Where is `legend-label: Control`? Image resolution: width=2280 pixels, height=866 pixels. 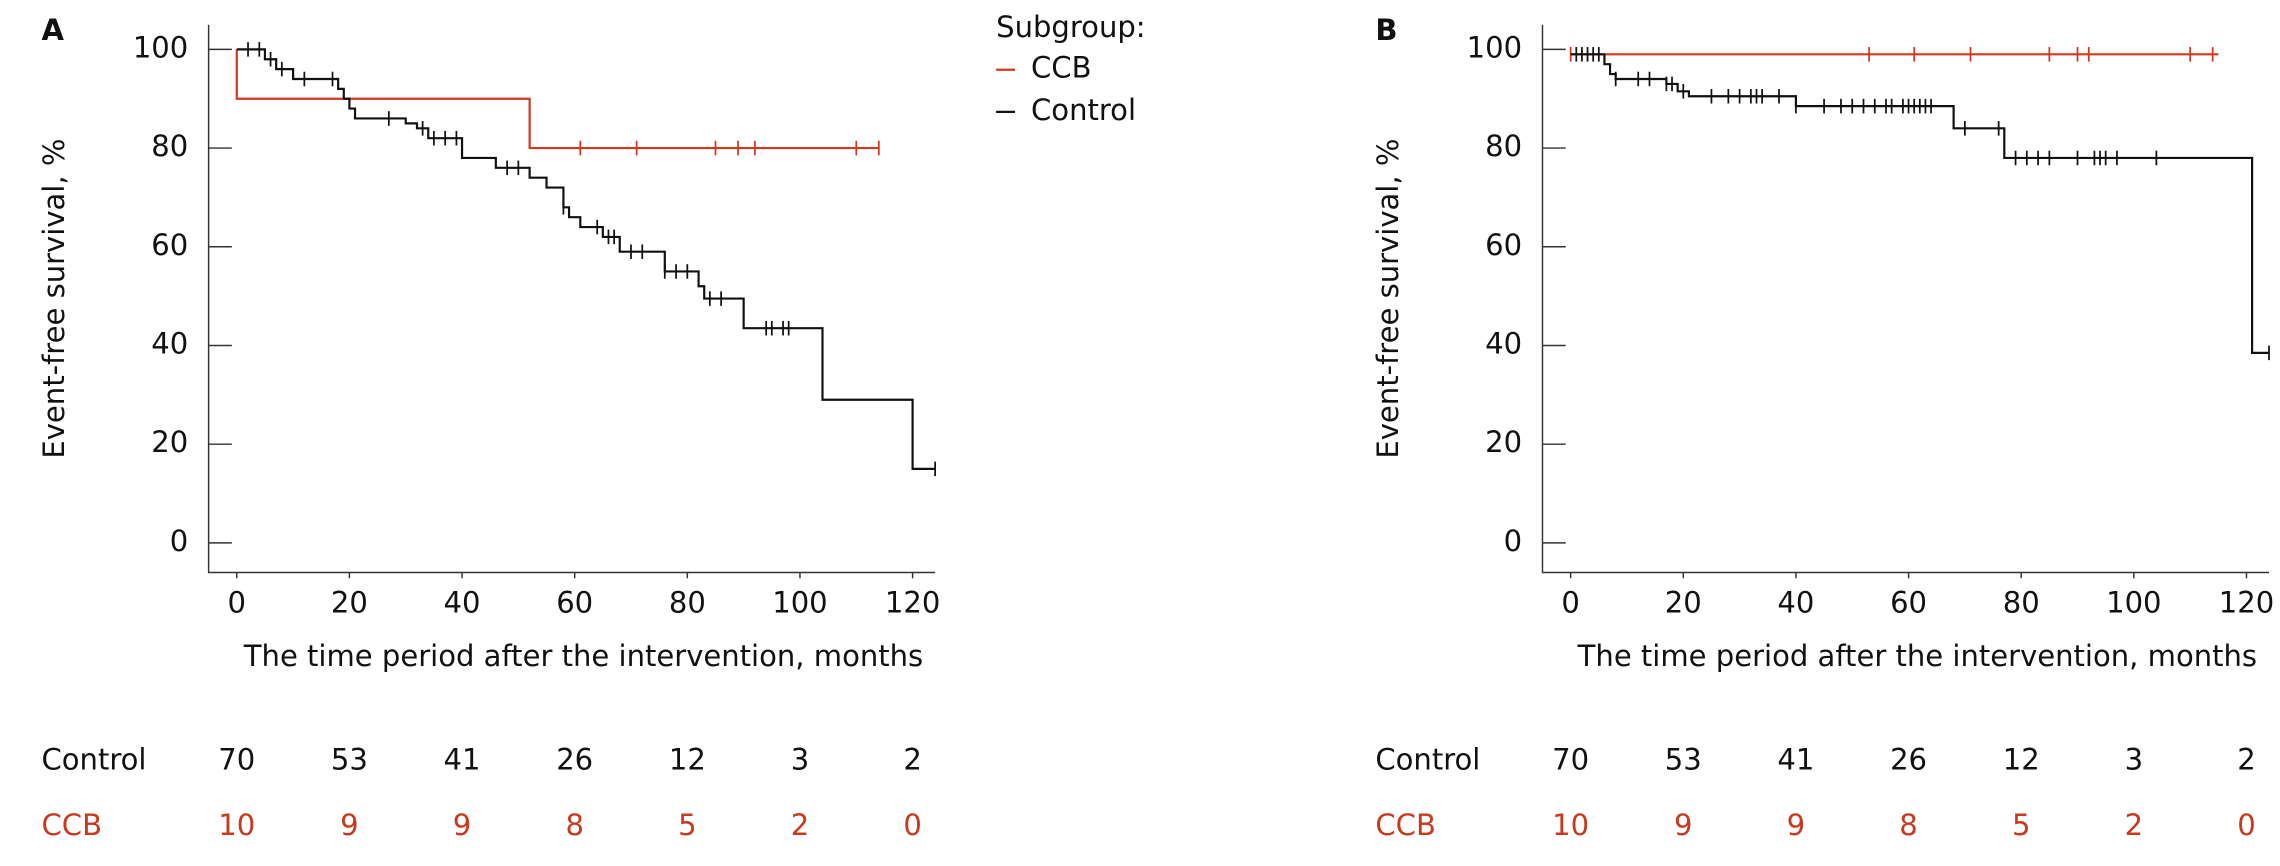
legend-label: Control is located at coordinates (1083, 110).